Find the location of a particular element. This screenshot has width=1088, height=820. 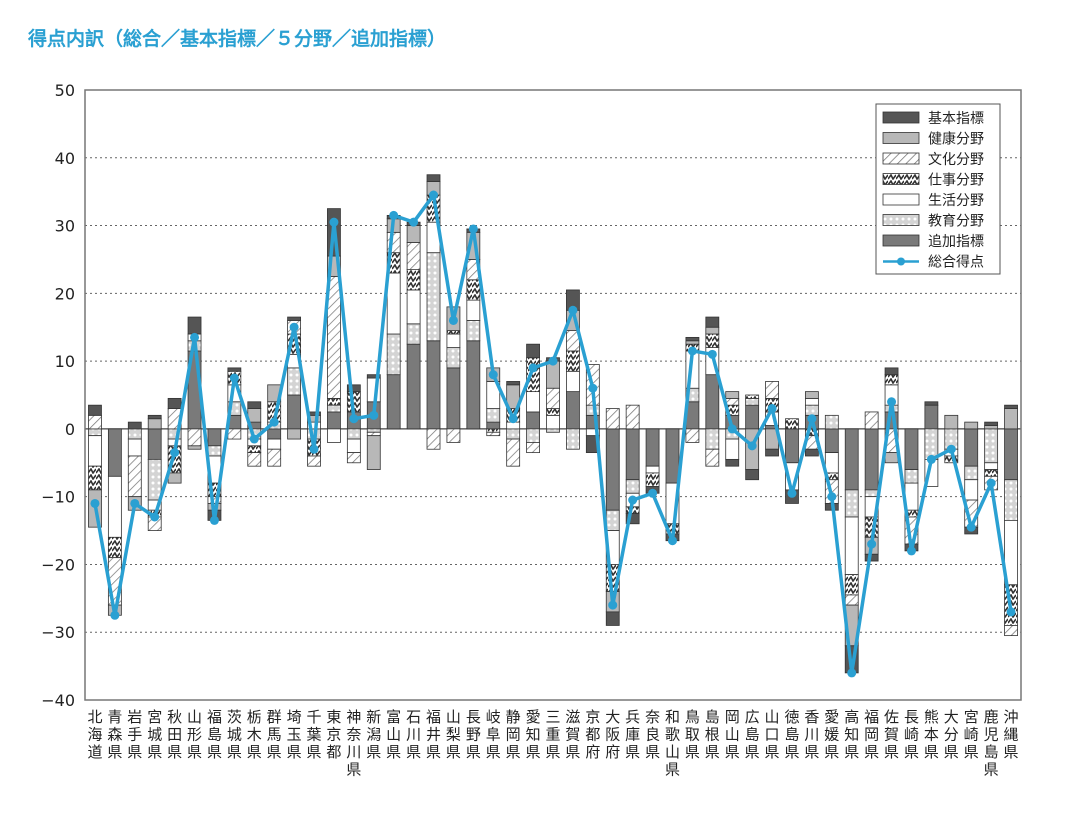

x-tick-label: 三重県 is located at coordinates (552, 734).